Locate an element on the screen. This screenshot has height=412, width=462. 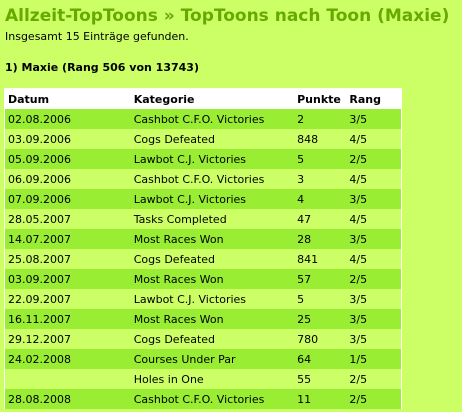
table-row: 03.09.2007 Most Races Won 57 2/5 is located at coordinates (203, 279).